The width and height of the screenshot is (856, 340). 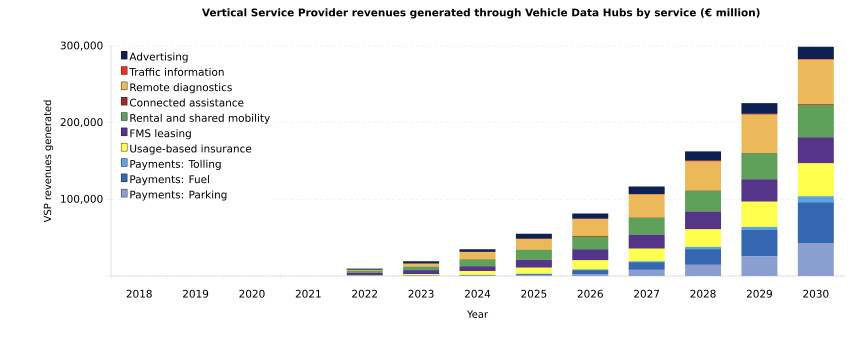 I want to click on legend-label: Traffic information, so click(x=176, y=72).